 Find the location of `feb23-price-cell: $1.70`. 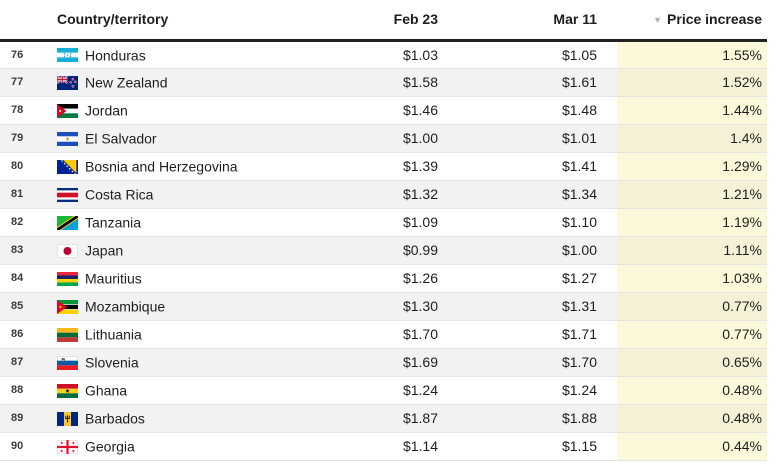

feb23-price-cell: $1.70 is located at coordinates (382, 334).